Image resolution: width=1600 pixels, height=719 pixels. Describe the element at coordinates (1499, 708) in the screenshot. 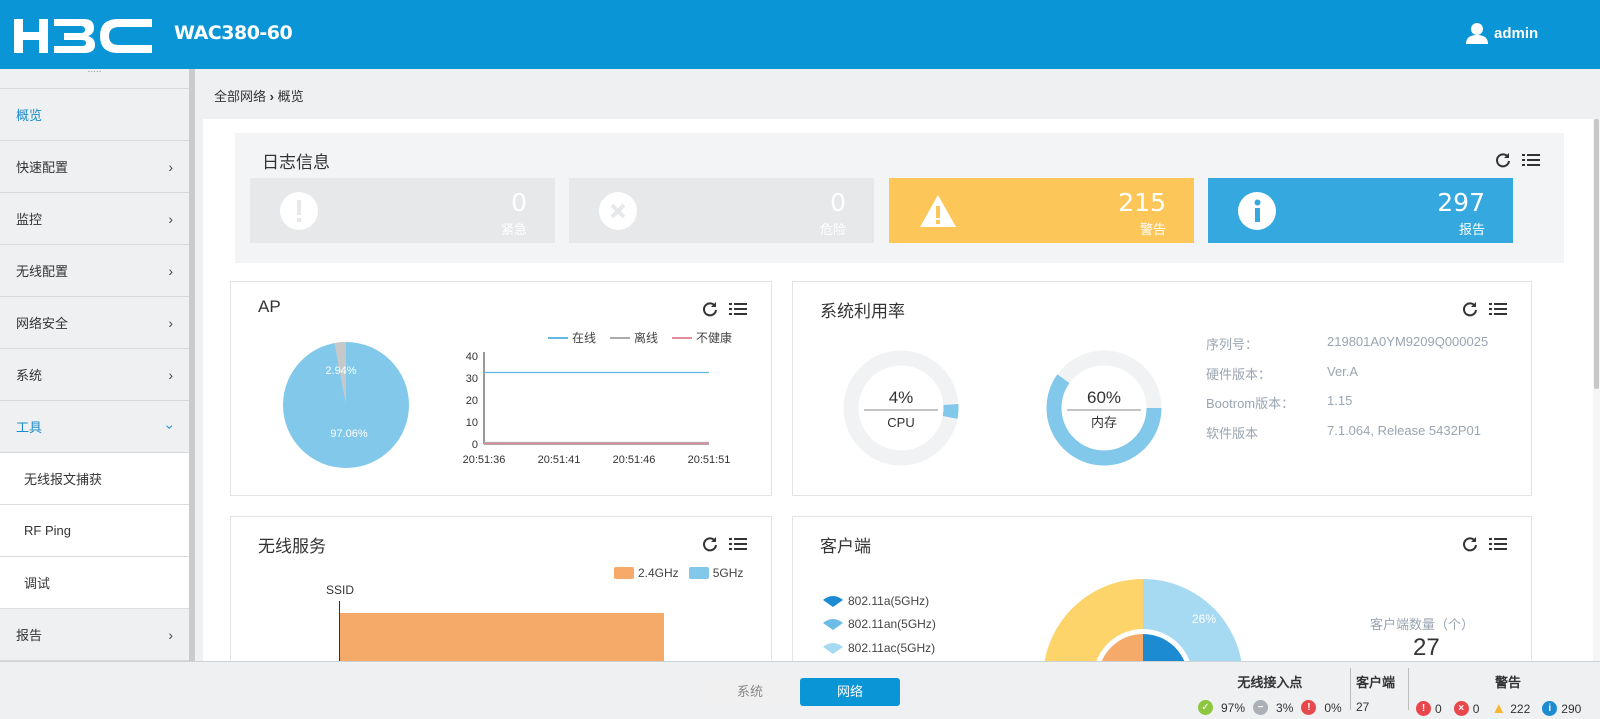

I see `warning-triangle-icon: ▲` at that location.